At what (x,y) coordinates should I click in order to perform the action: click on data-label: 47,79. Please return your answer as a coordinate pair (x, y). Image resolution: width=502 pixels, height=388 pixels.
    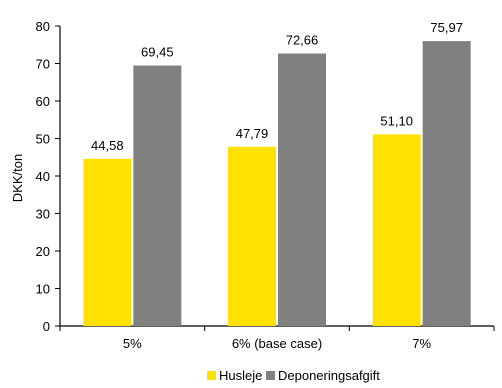
    Looking at the image, I should click on (252, 133).